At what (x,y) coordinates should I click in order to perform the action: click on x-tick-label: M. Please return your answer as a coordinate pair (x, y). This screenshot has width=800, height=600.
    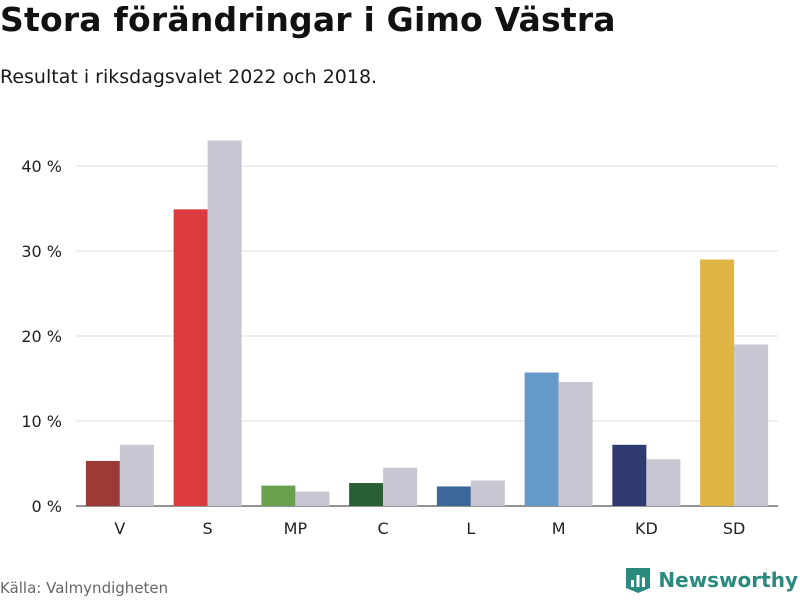
    Looking at the image, I should click on (559, 528).